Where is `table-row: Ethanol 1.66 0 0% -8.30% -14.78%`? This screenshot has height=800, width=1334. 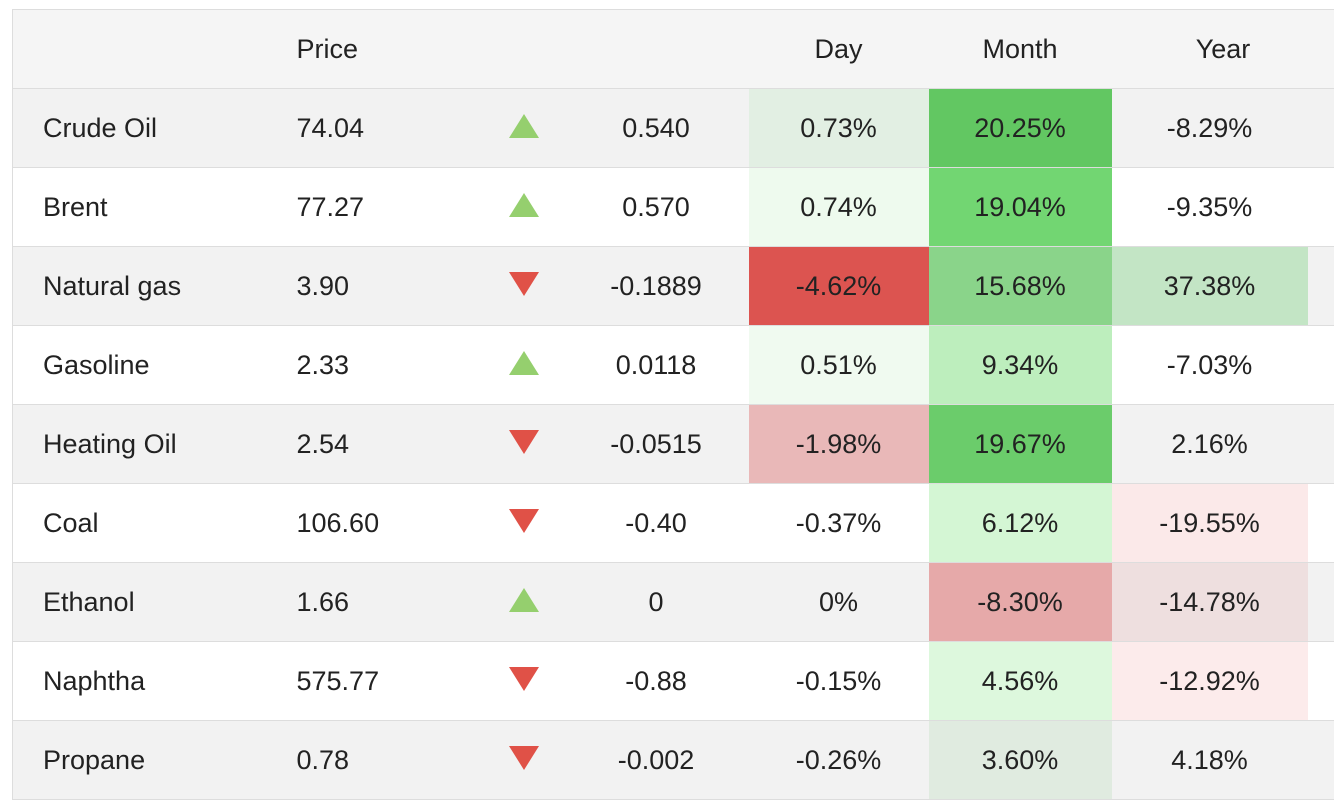
table-row: Ethanol 1.66 0 0% -8.30% -14.78% is located at coordinates (673, 602).